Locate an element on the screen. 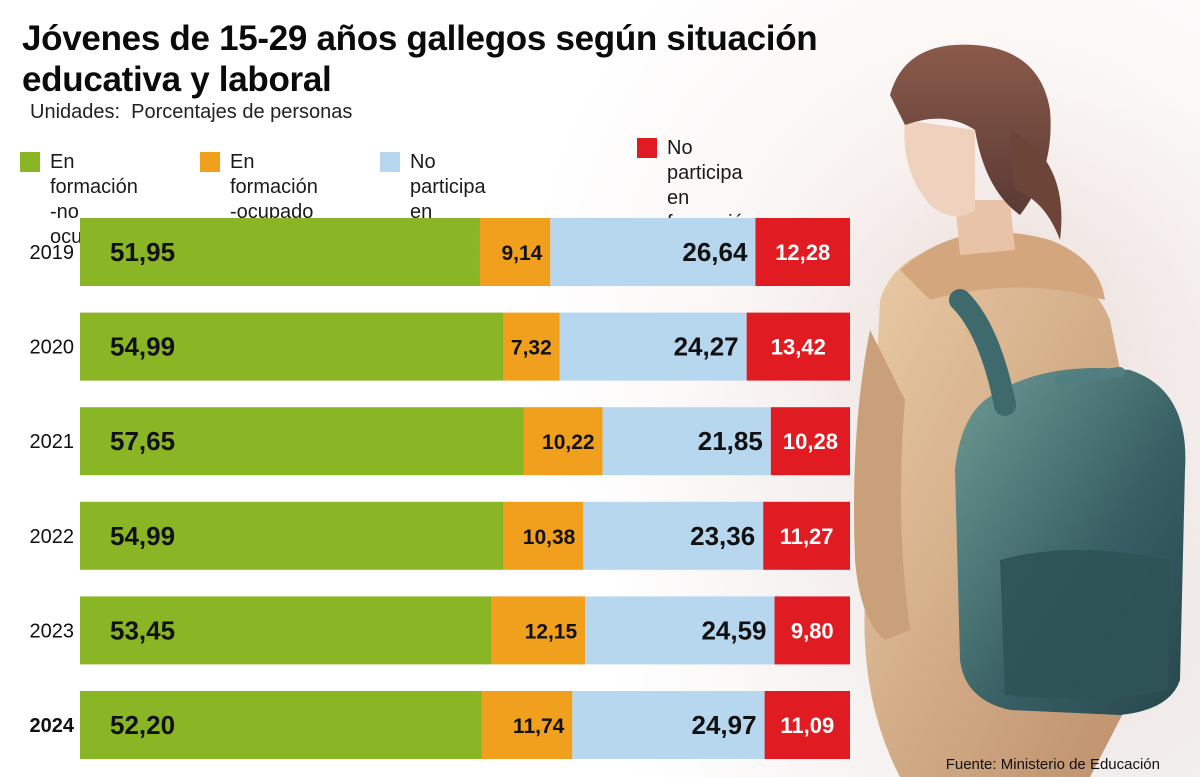 The width and height of the screenshot is (1200, 777). data-label-2022-series-4: 11,27 is located at coordinates (807, 536).